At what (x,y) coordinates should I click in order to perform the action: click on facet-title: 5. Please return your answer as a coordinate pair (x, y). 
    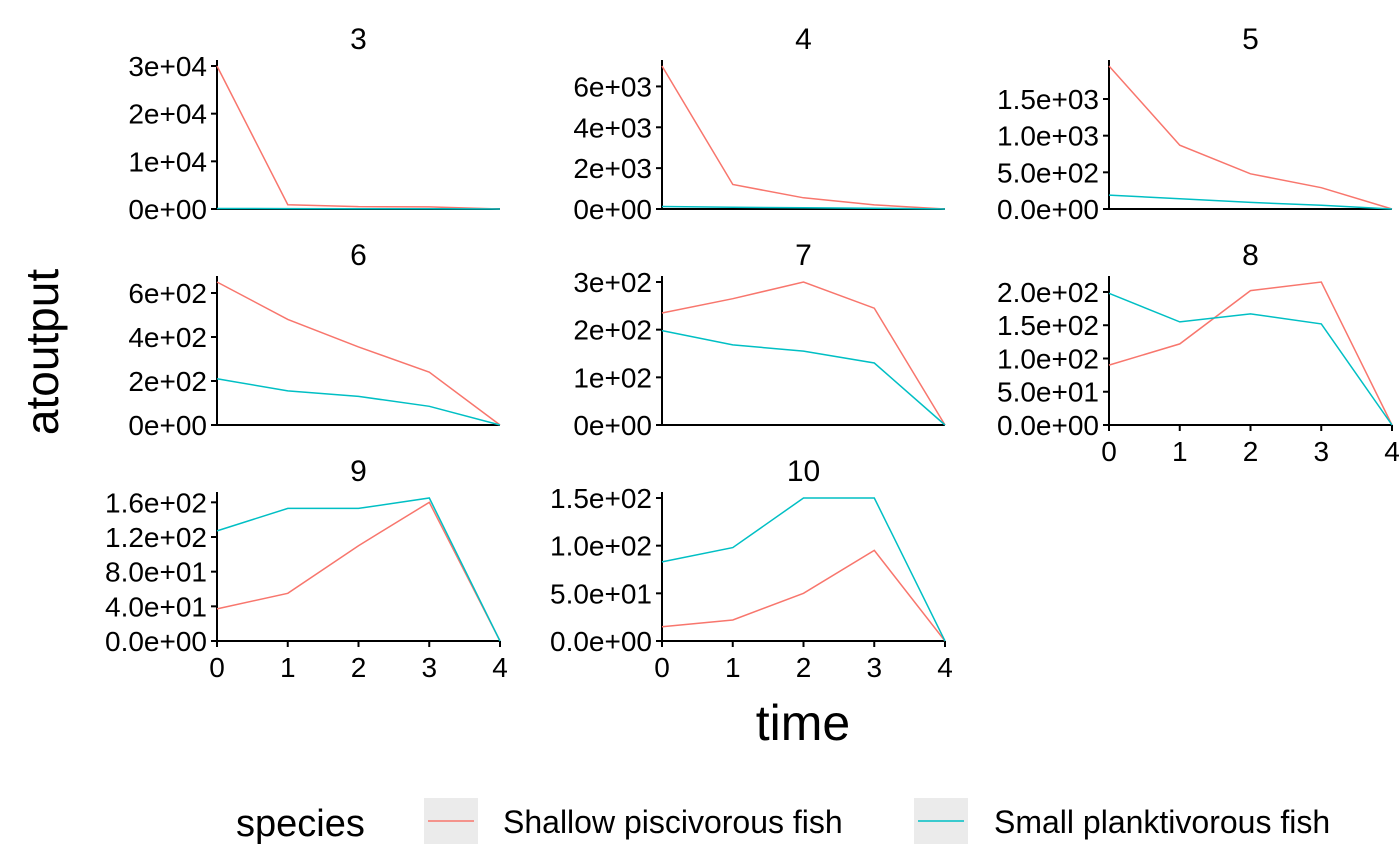
    Looking at the image, I should click on (1250, 39).